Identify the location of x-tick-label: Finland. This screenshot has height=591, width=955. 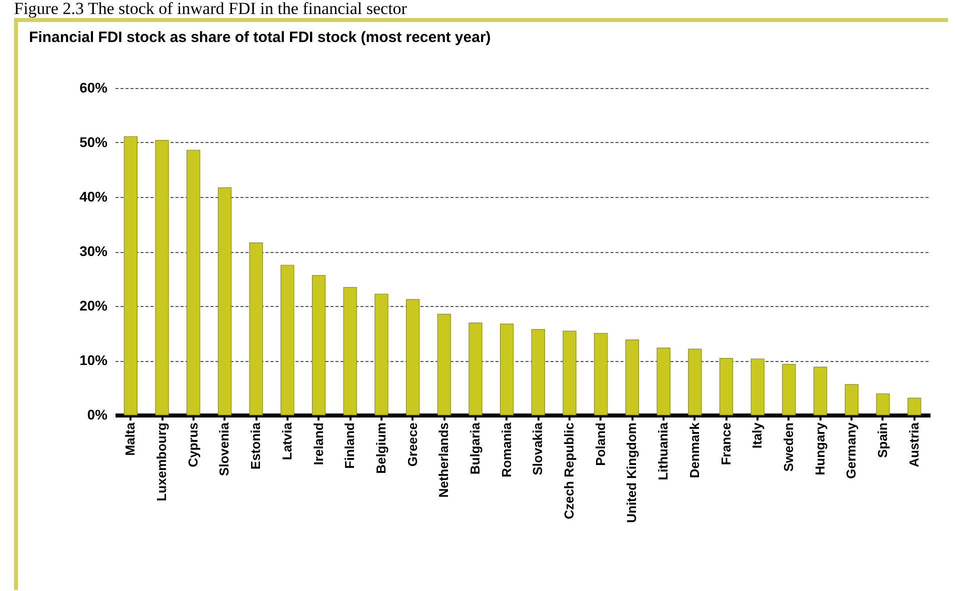
(350, 445).